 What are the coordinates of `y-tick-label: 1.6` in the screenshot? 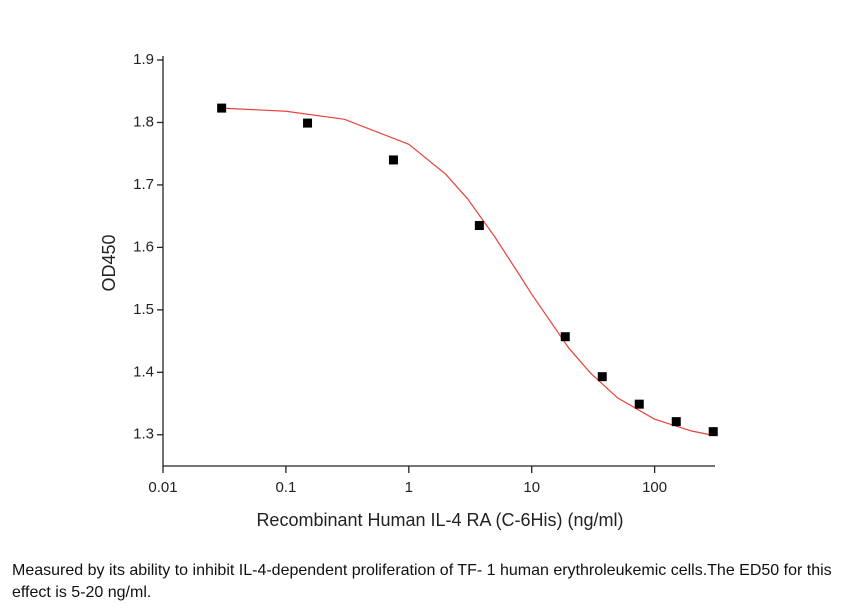 It's located at (143, 246).